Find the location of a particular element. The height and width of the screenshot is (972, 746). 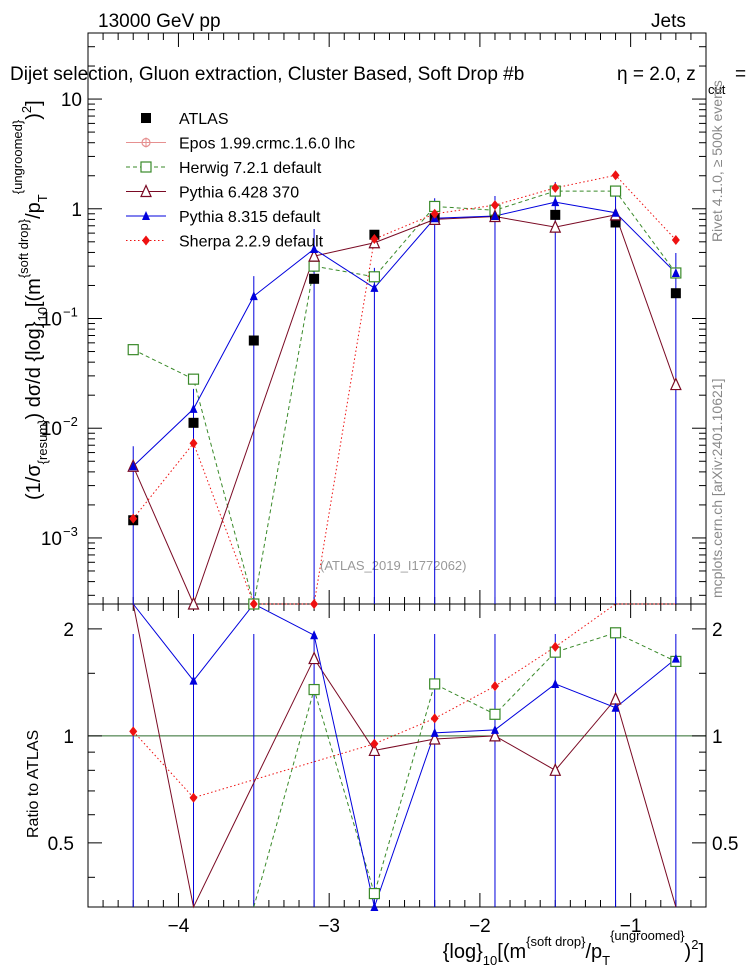

x-axis-label-part: [(m is located at coordinates (511, 952).